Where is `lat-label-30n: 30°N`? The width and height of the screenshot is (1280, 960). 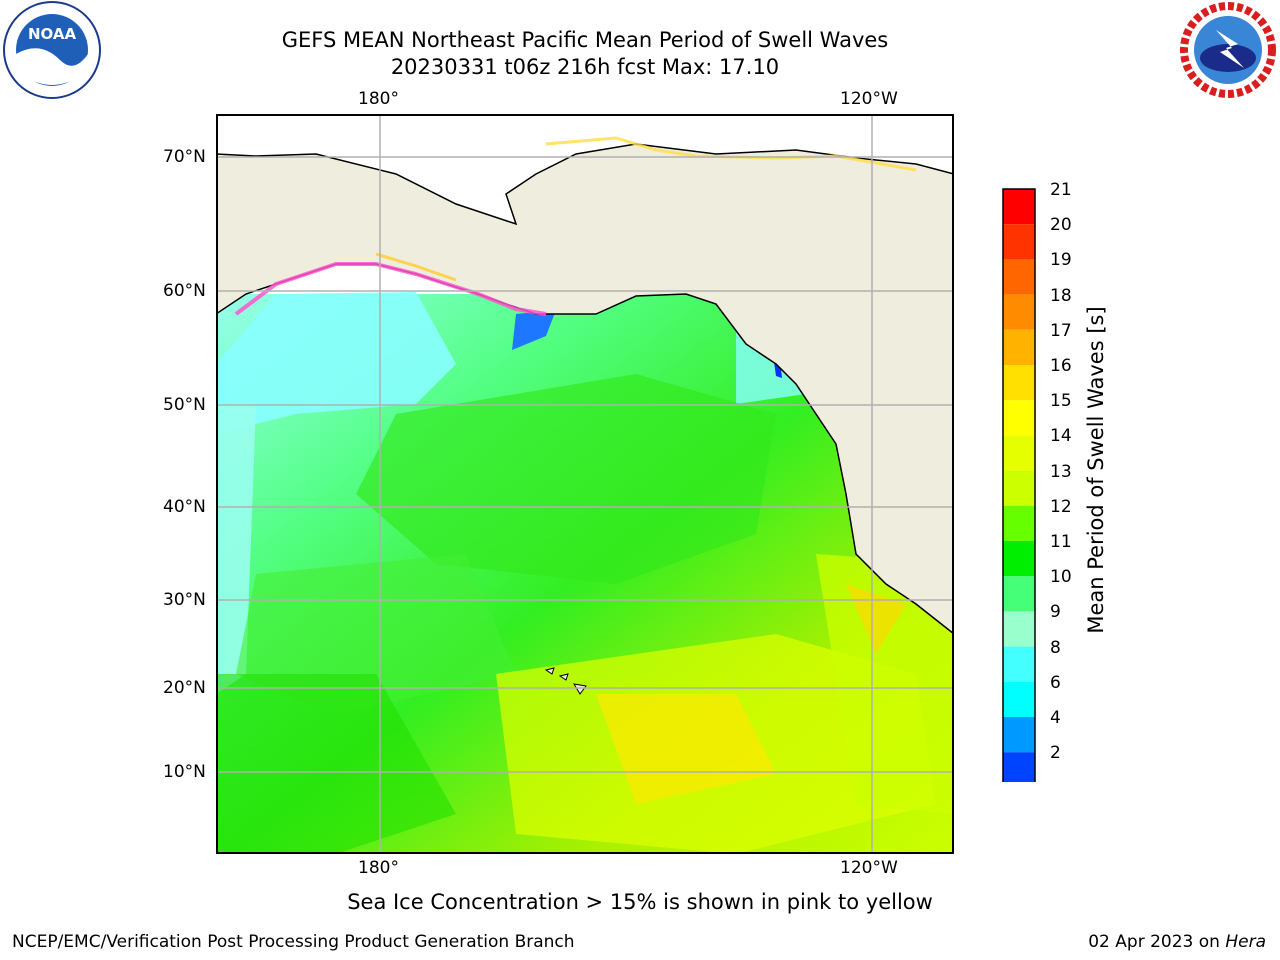
lat-label-30n: 30°N is located at coordinates (184, 600).